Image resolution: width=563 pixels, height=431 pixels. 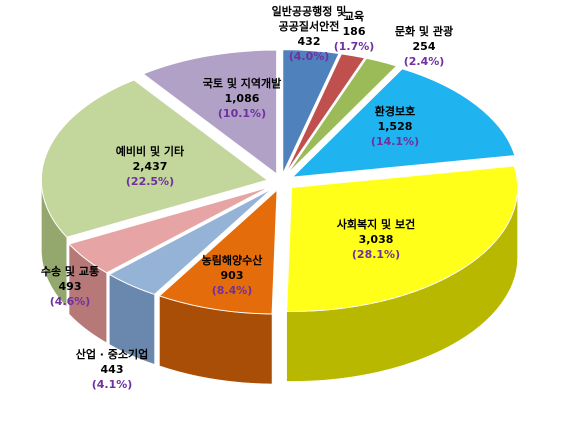 I want to click on slice-label-6: 산업 · 중소기업 443 (4.1%), so click(x=112, y=369).